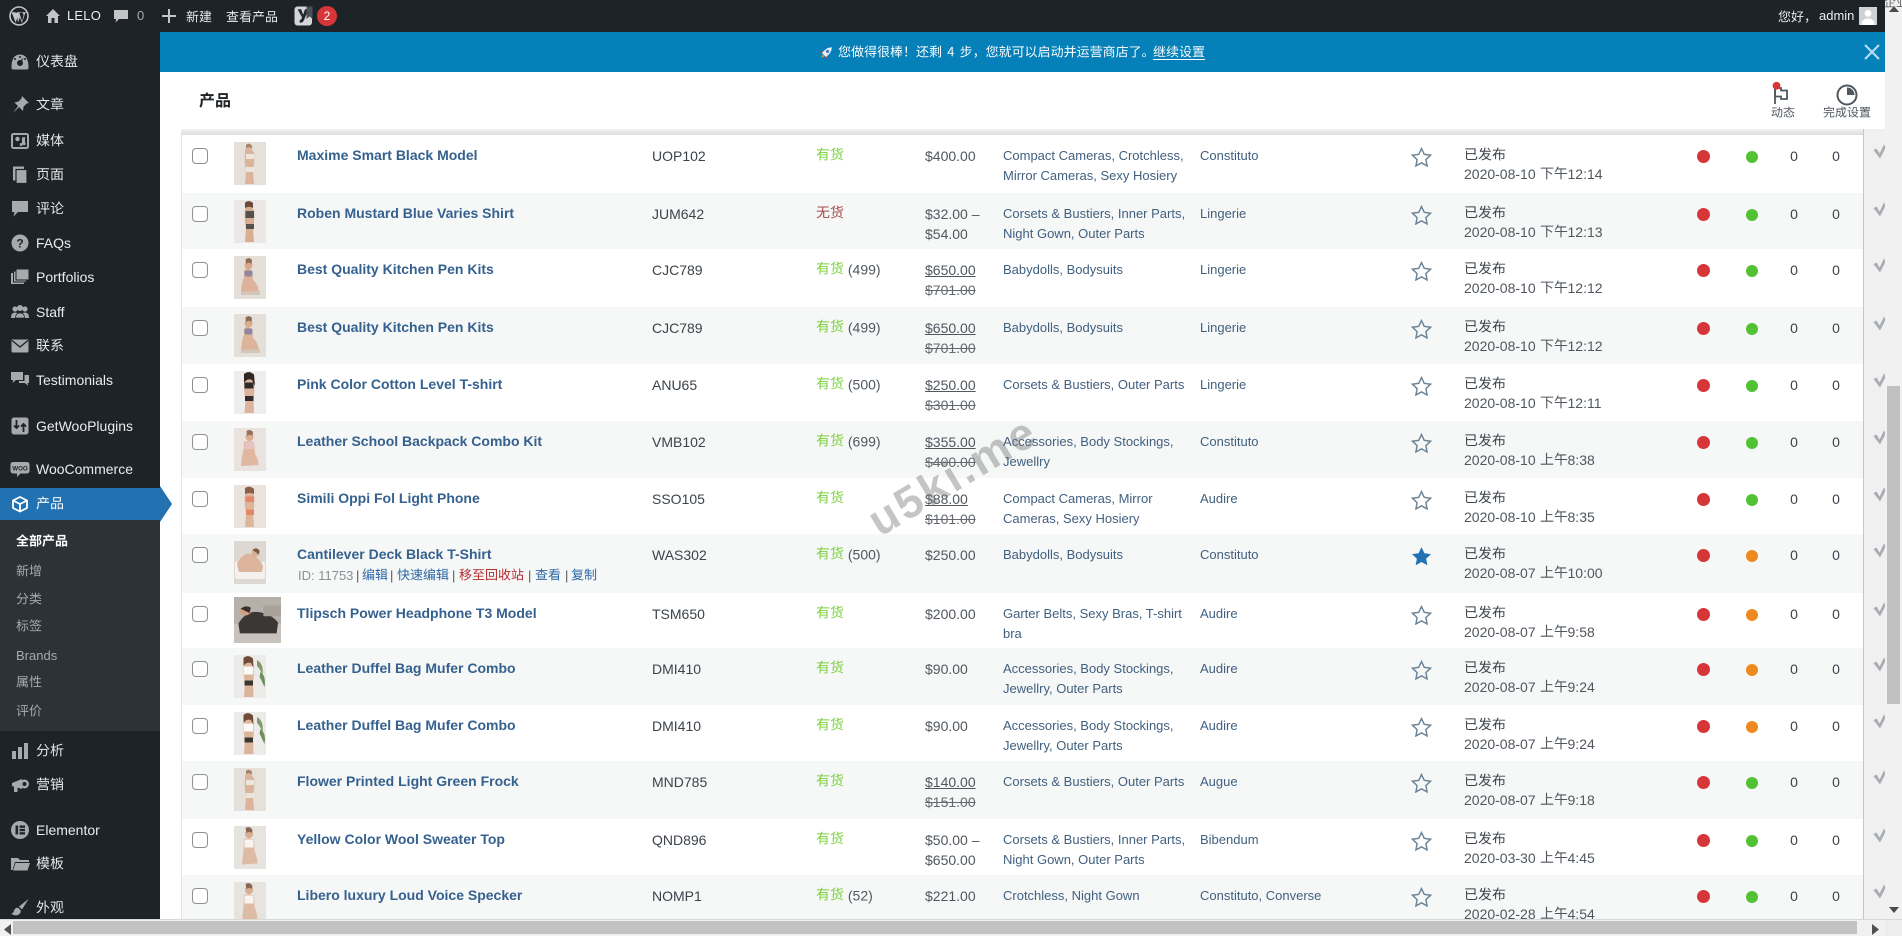 The width and height of the screenshot is (1902, 936). Describe the element at coordinates (20, 469) in the screenshot. I see `svg-text: WOO` at that location.